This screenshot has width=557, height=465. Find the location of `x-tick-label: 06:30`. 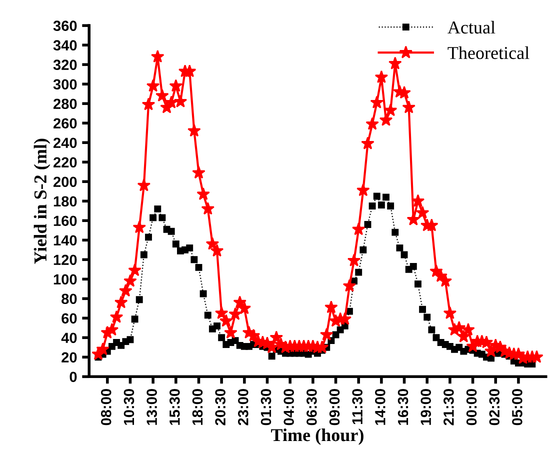

x-tick-label: 06:30 is located at coordinates (311, 407).